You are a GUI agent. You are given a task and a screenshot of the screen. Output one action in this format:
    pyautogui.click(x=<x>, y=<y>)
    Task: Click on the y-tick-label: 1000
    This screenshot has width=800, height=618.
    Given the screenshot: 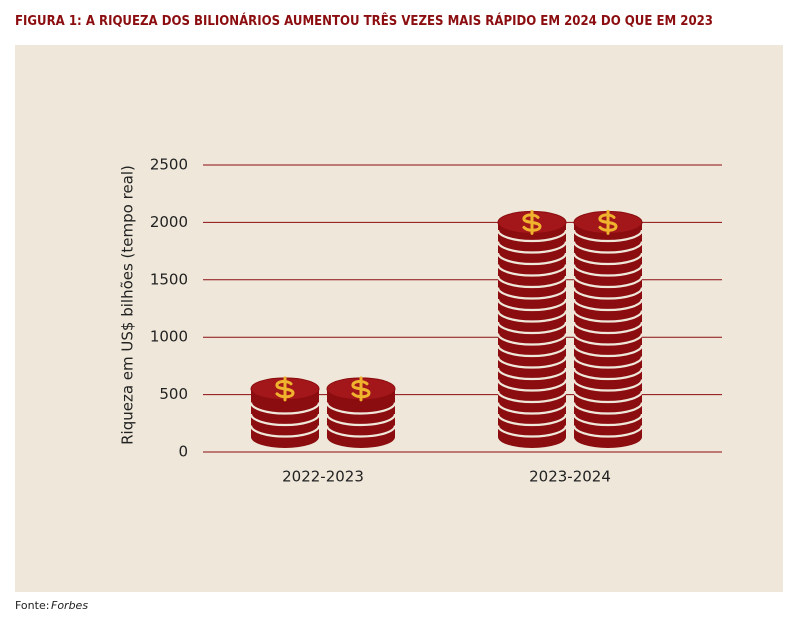 What is the action you would take?
    pyautogui.click(x=169, y=337)
    